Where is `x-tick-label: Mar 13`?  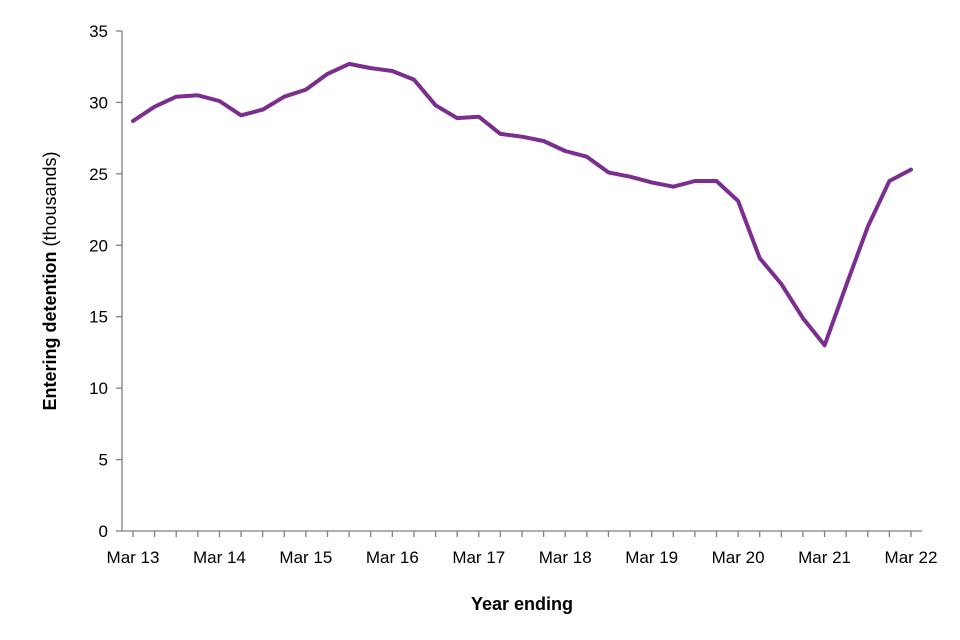 x-tick-label: Mar 13 is located at coordinates (133, 557).